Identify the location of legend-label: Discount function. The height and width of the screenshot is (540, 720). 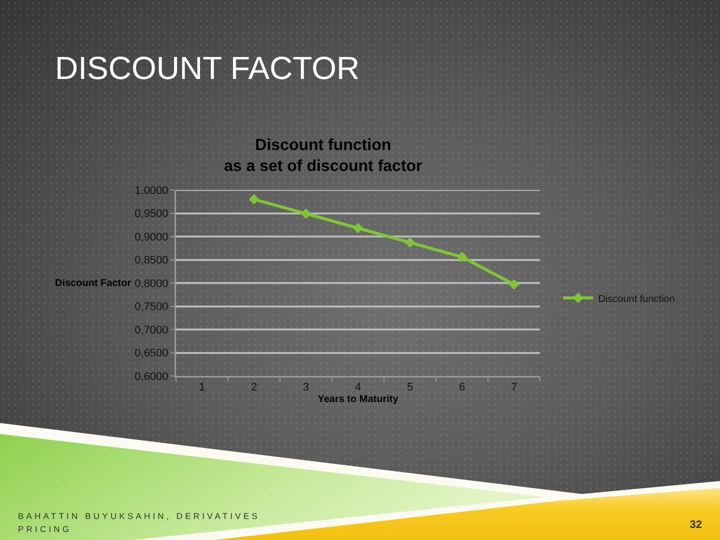
(636, 299).